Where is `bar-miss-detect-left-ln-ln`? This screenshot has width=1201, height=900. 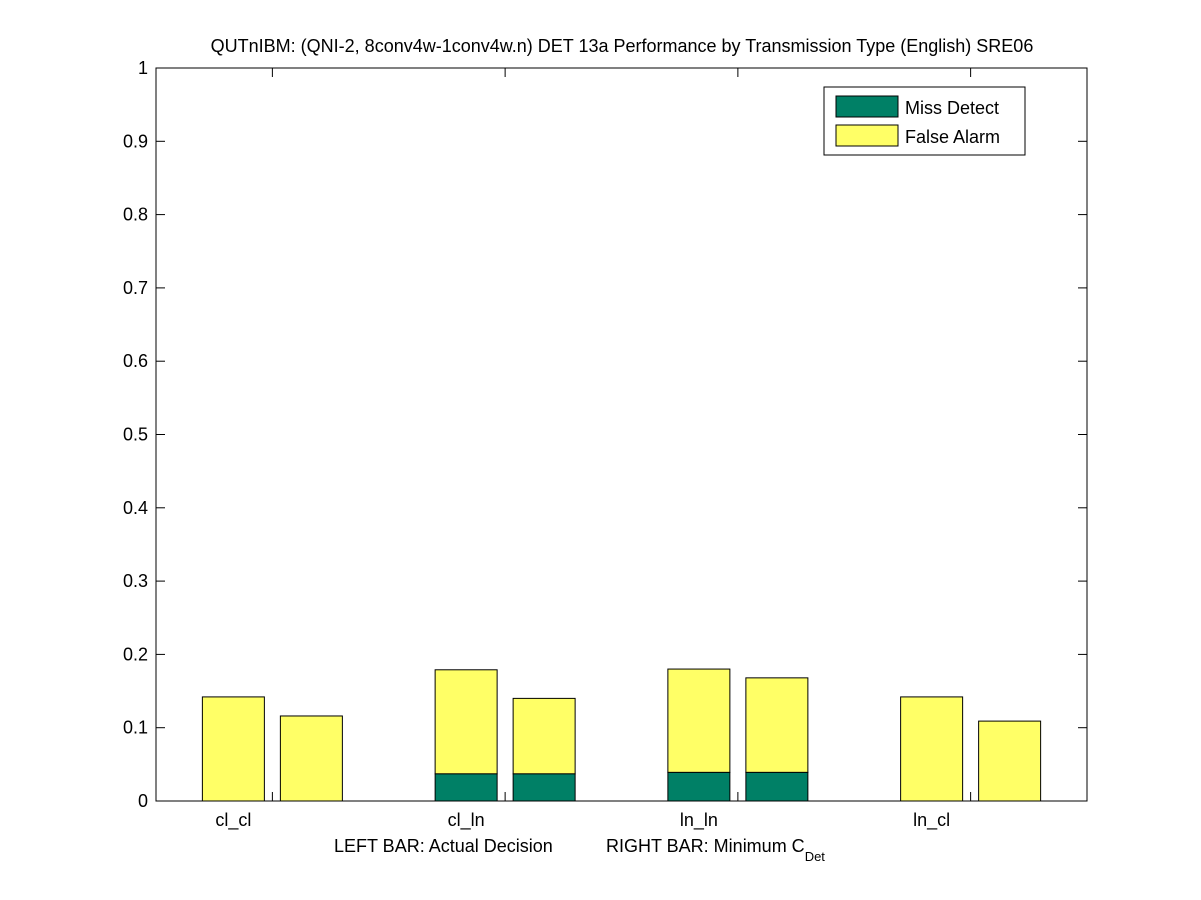
bar-miss-detect-left-ln-ln is located at coordinates (699, 786).